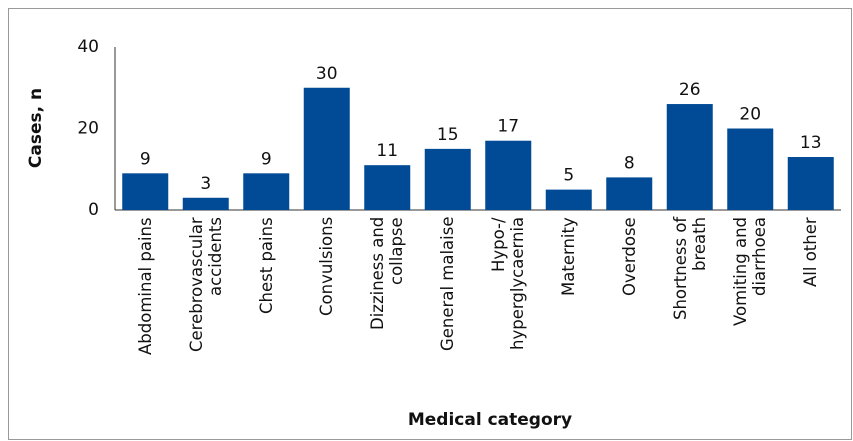 The height and width of the screenshot is (441, 853). I want to click on value-label: 11, so click(387, 151).